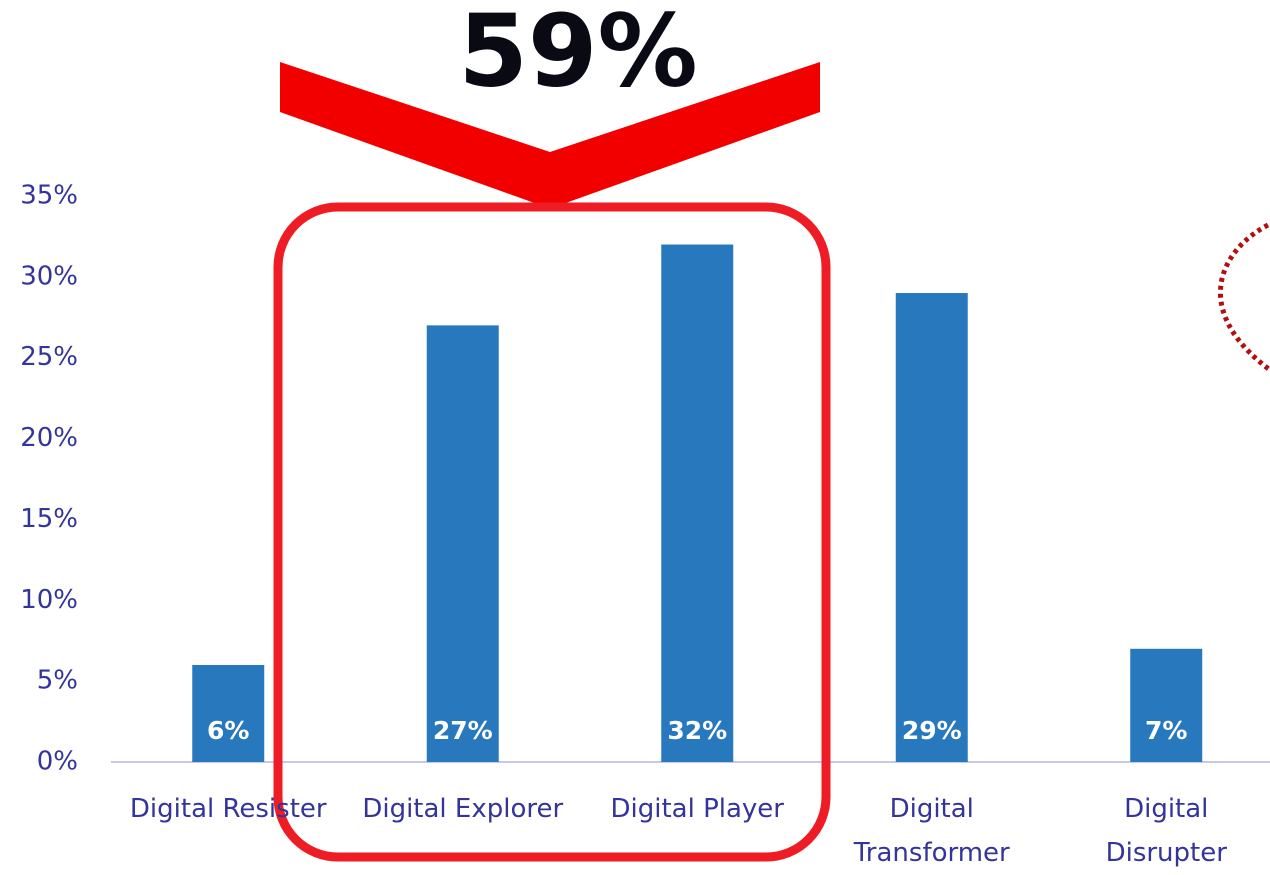 The width and height of the screenshot is (1270, 875). What do you see at coordinates (228, 730) in the screenshot?
I see `value-label: 6%` at bounding box center [228, 730].